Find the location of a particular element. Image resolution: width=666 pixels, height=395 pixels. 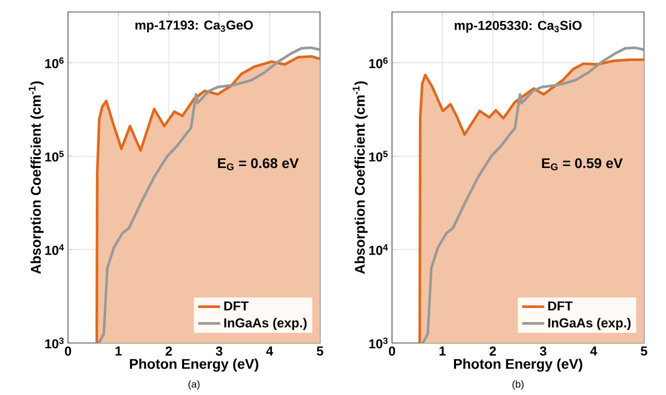

annotation: E$_{G}$ = 0.59 eV is located at coordinates (582, 164).